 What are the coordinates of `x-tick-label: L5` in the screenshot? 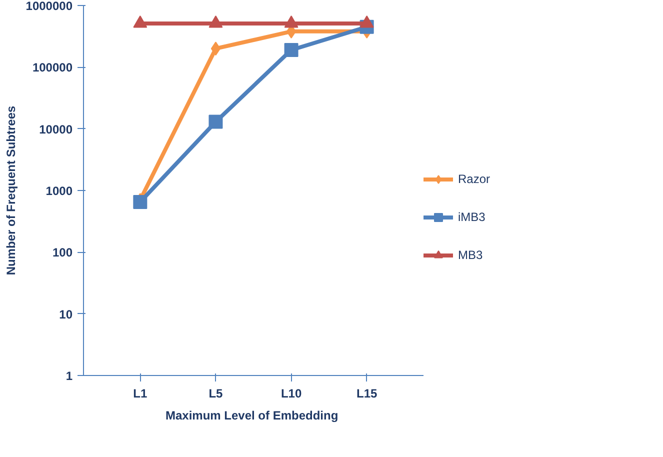 It's located at (216, 393).